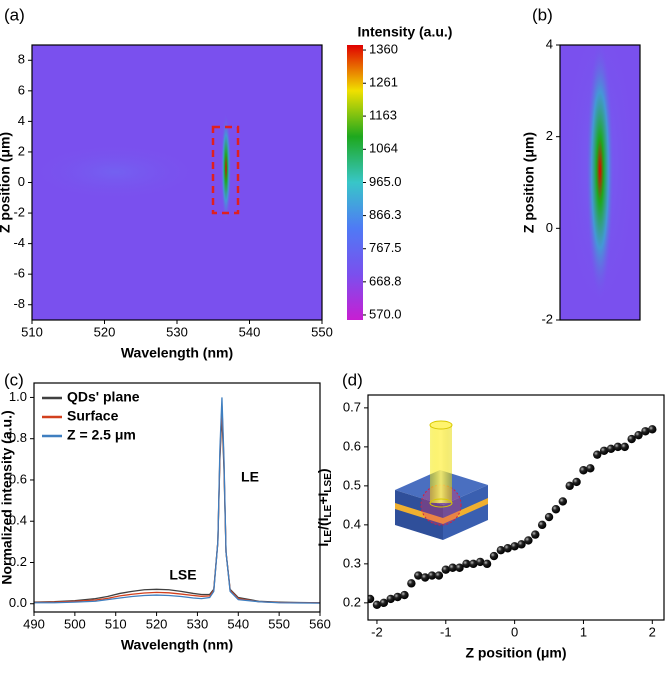 This screenshot has height=675, width=672. Describe the element at coordinates (441, 480) in the screenshot. I see `inset-diagram` at that location.